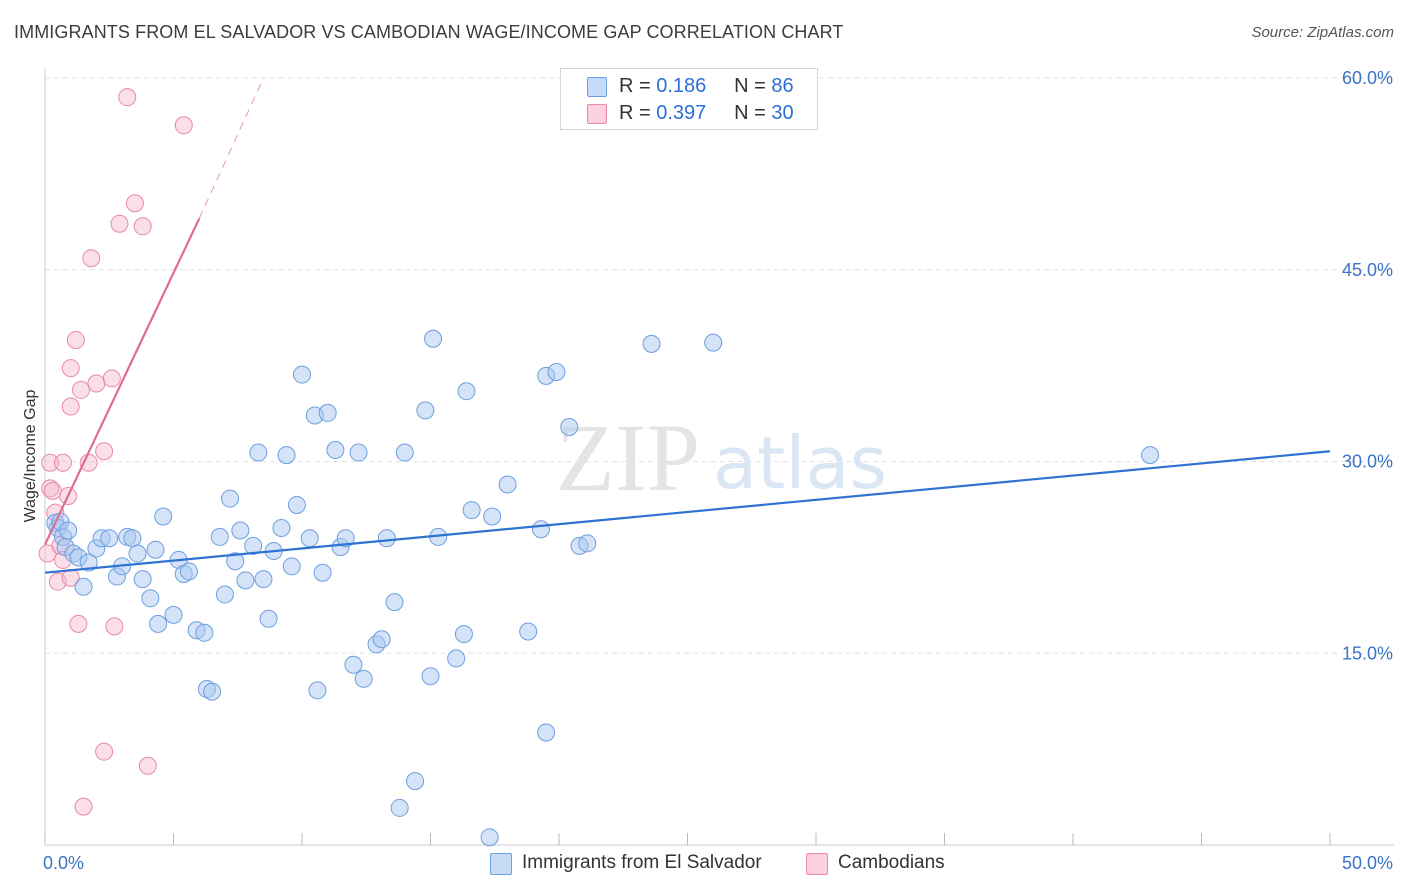  Describe the element at coordinates (597, 114) in the screenshot. I see `legend-swatch-pink` at that location.